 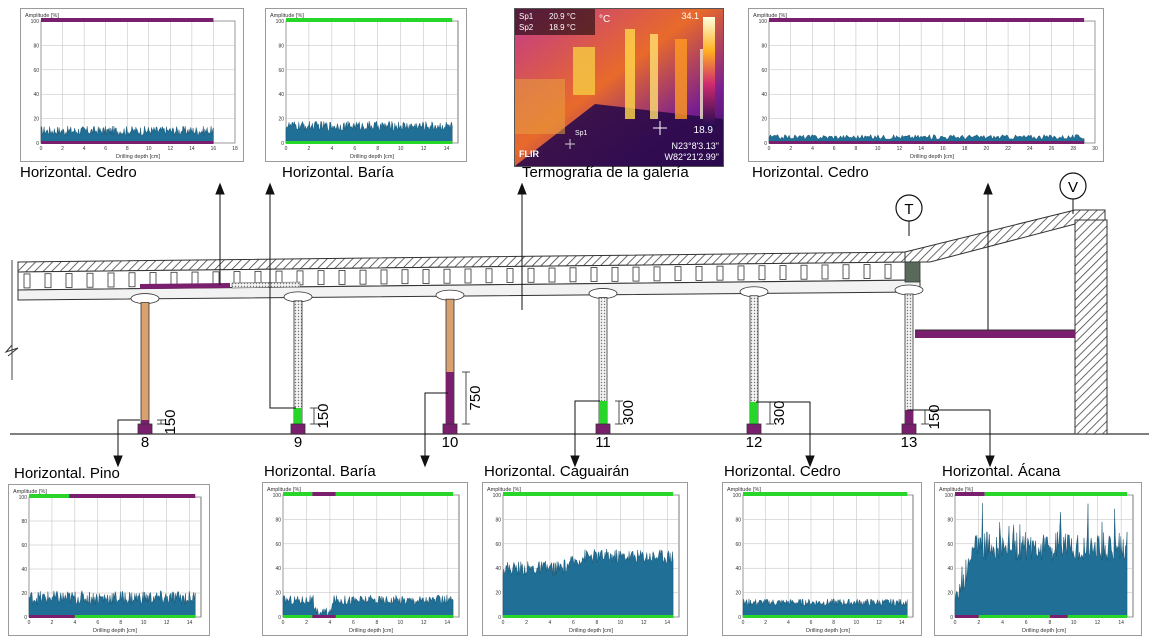 I want to click on caption-thermo: Termografía de la galería, so click(x=605, y=172).